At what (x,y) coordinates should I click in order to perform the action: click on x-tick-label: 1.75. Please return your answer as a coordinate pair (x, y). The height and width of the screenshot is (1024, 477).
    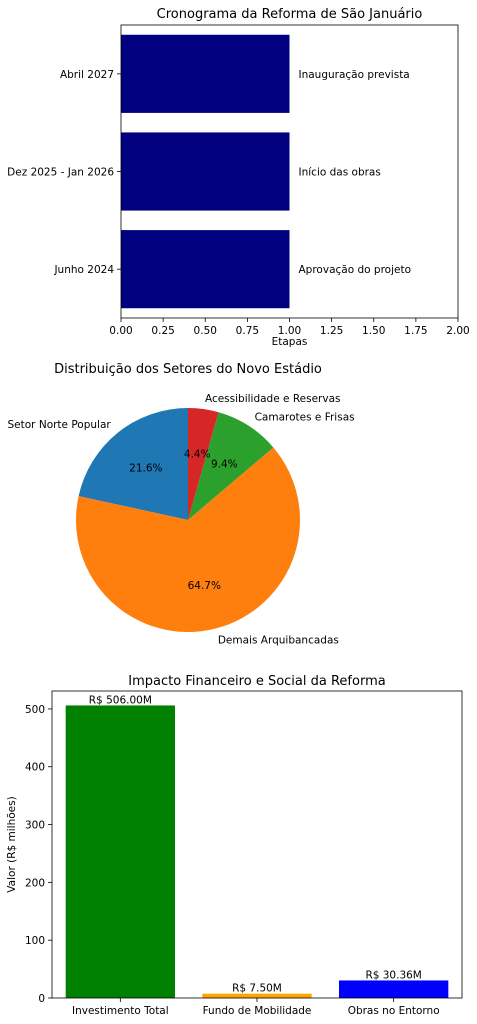
    Looking at the image, I should click on (415, 331).